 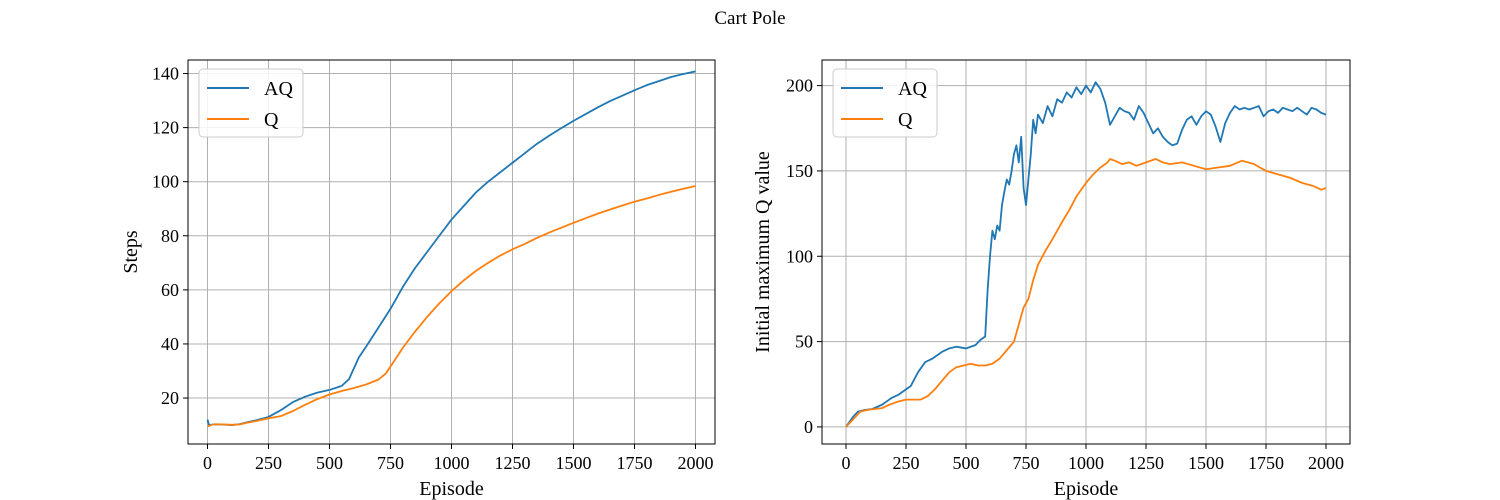 What do you see at coordinates (165, 74) in the screenshot?
I see `y-tick-label: 140` at bounding box center [165, 74].